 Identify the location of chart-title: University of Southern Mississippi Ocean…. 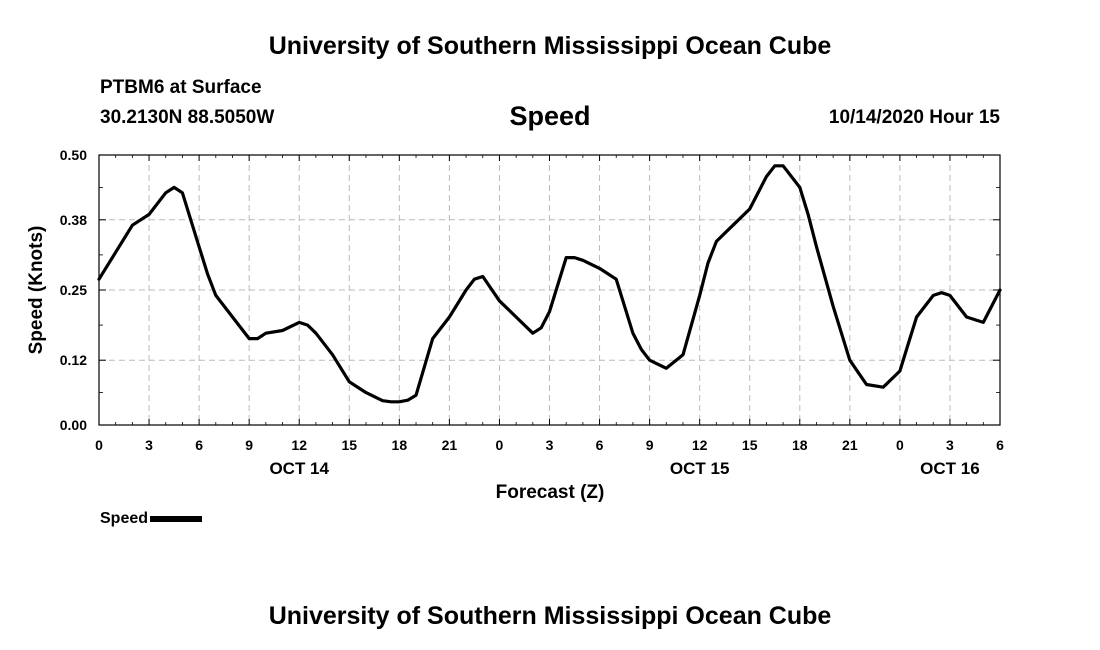
(550, 46).